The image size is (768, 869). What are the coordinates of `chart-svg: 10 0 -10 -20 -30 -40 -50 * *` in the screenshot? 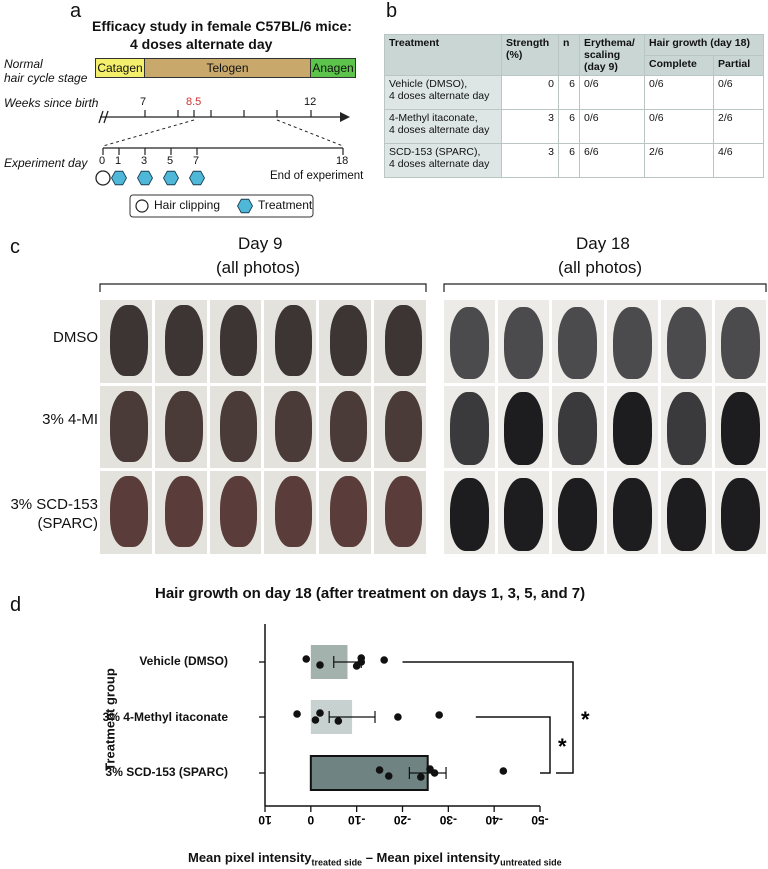 It's located at (424, 725).